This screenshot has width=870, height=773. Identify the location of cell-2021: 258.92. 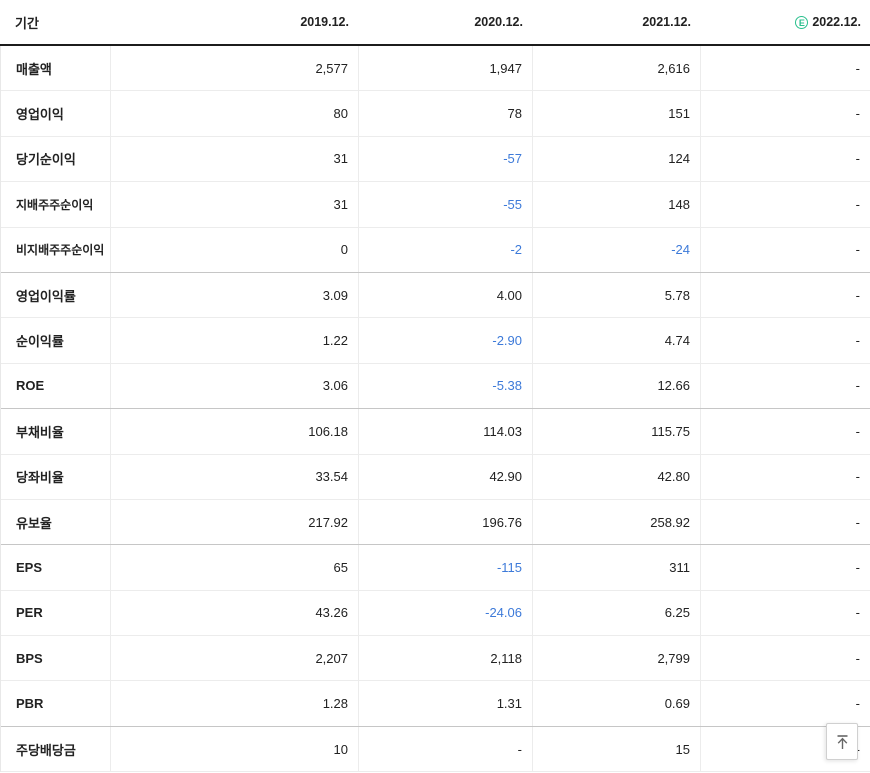
(616, 522).